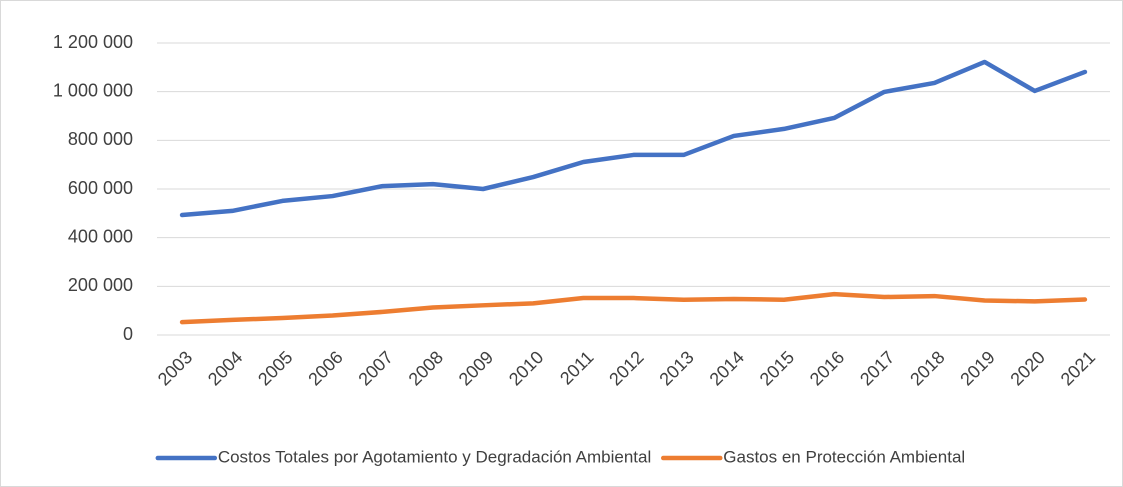  What do you see at coordinates (844, 456) in the screenshot?
I see `legend-label: Gastos en Protección Ambiental` at bounding box center [844, 456].